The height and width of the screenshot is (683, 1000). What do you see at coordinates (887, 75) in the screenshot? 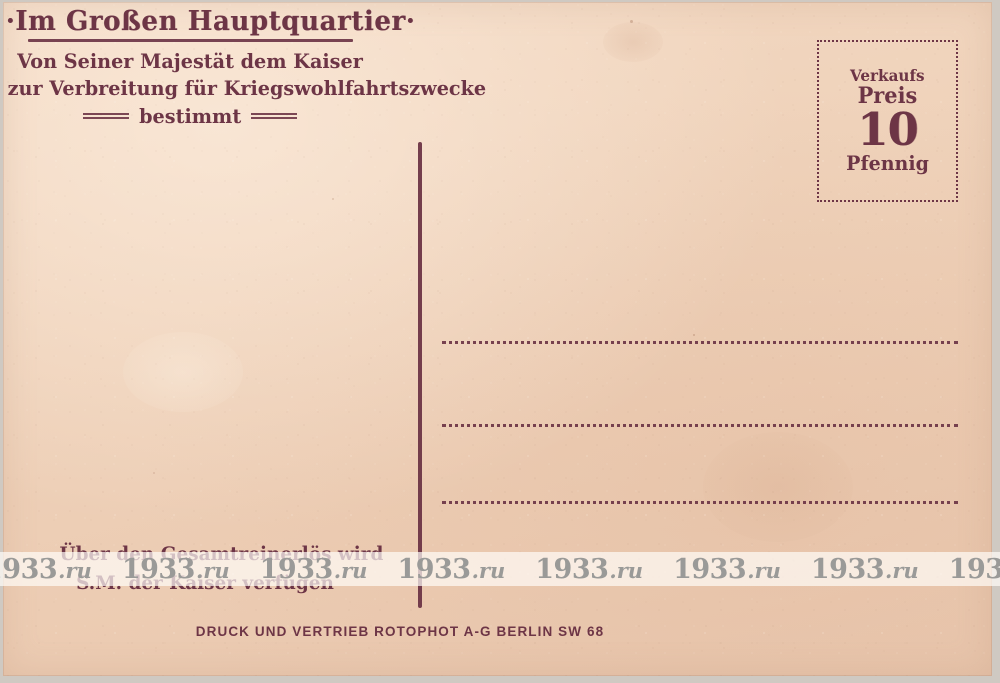
I see `price-label-sale: Verkaufs` at bounding box center [887, 75].